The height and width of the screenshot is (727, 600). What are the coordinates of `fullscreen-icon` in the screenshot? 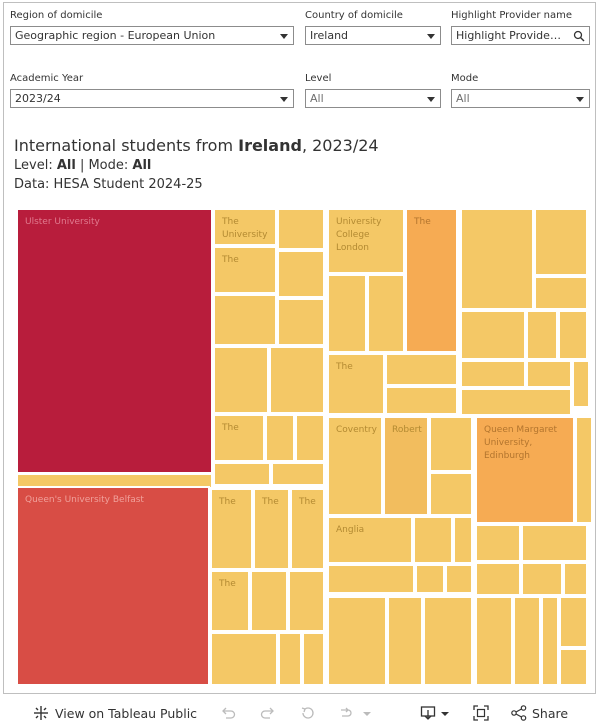 It's located at (481, 713).